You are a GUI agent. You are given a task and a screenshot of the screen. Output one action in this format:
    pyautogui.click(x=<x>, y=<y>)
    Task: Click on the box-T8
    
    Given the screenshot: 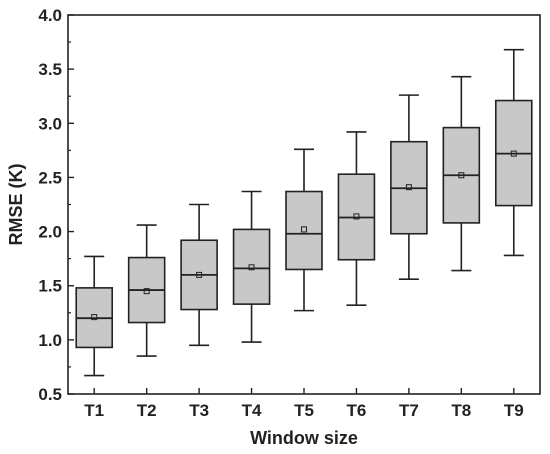 What is the action you would take?
    pyautogui.click(x=461, y=173)
    